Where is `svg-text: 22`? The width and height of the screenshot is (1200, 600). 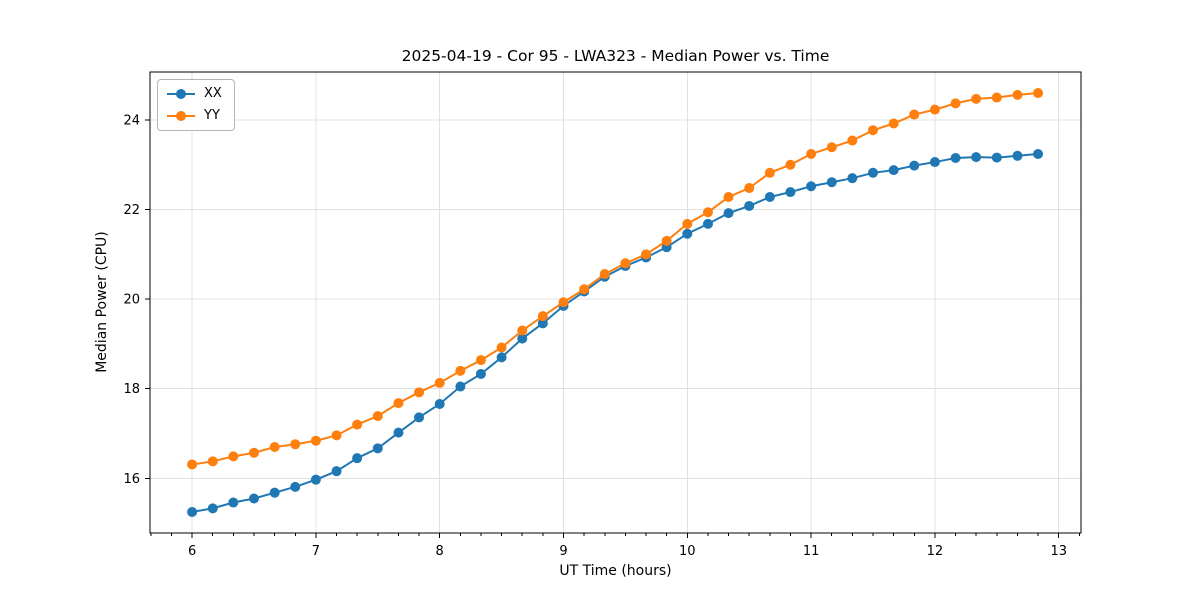 svg-text: 22 is located at coordinates (131, 210).